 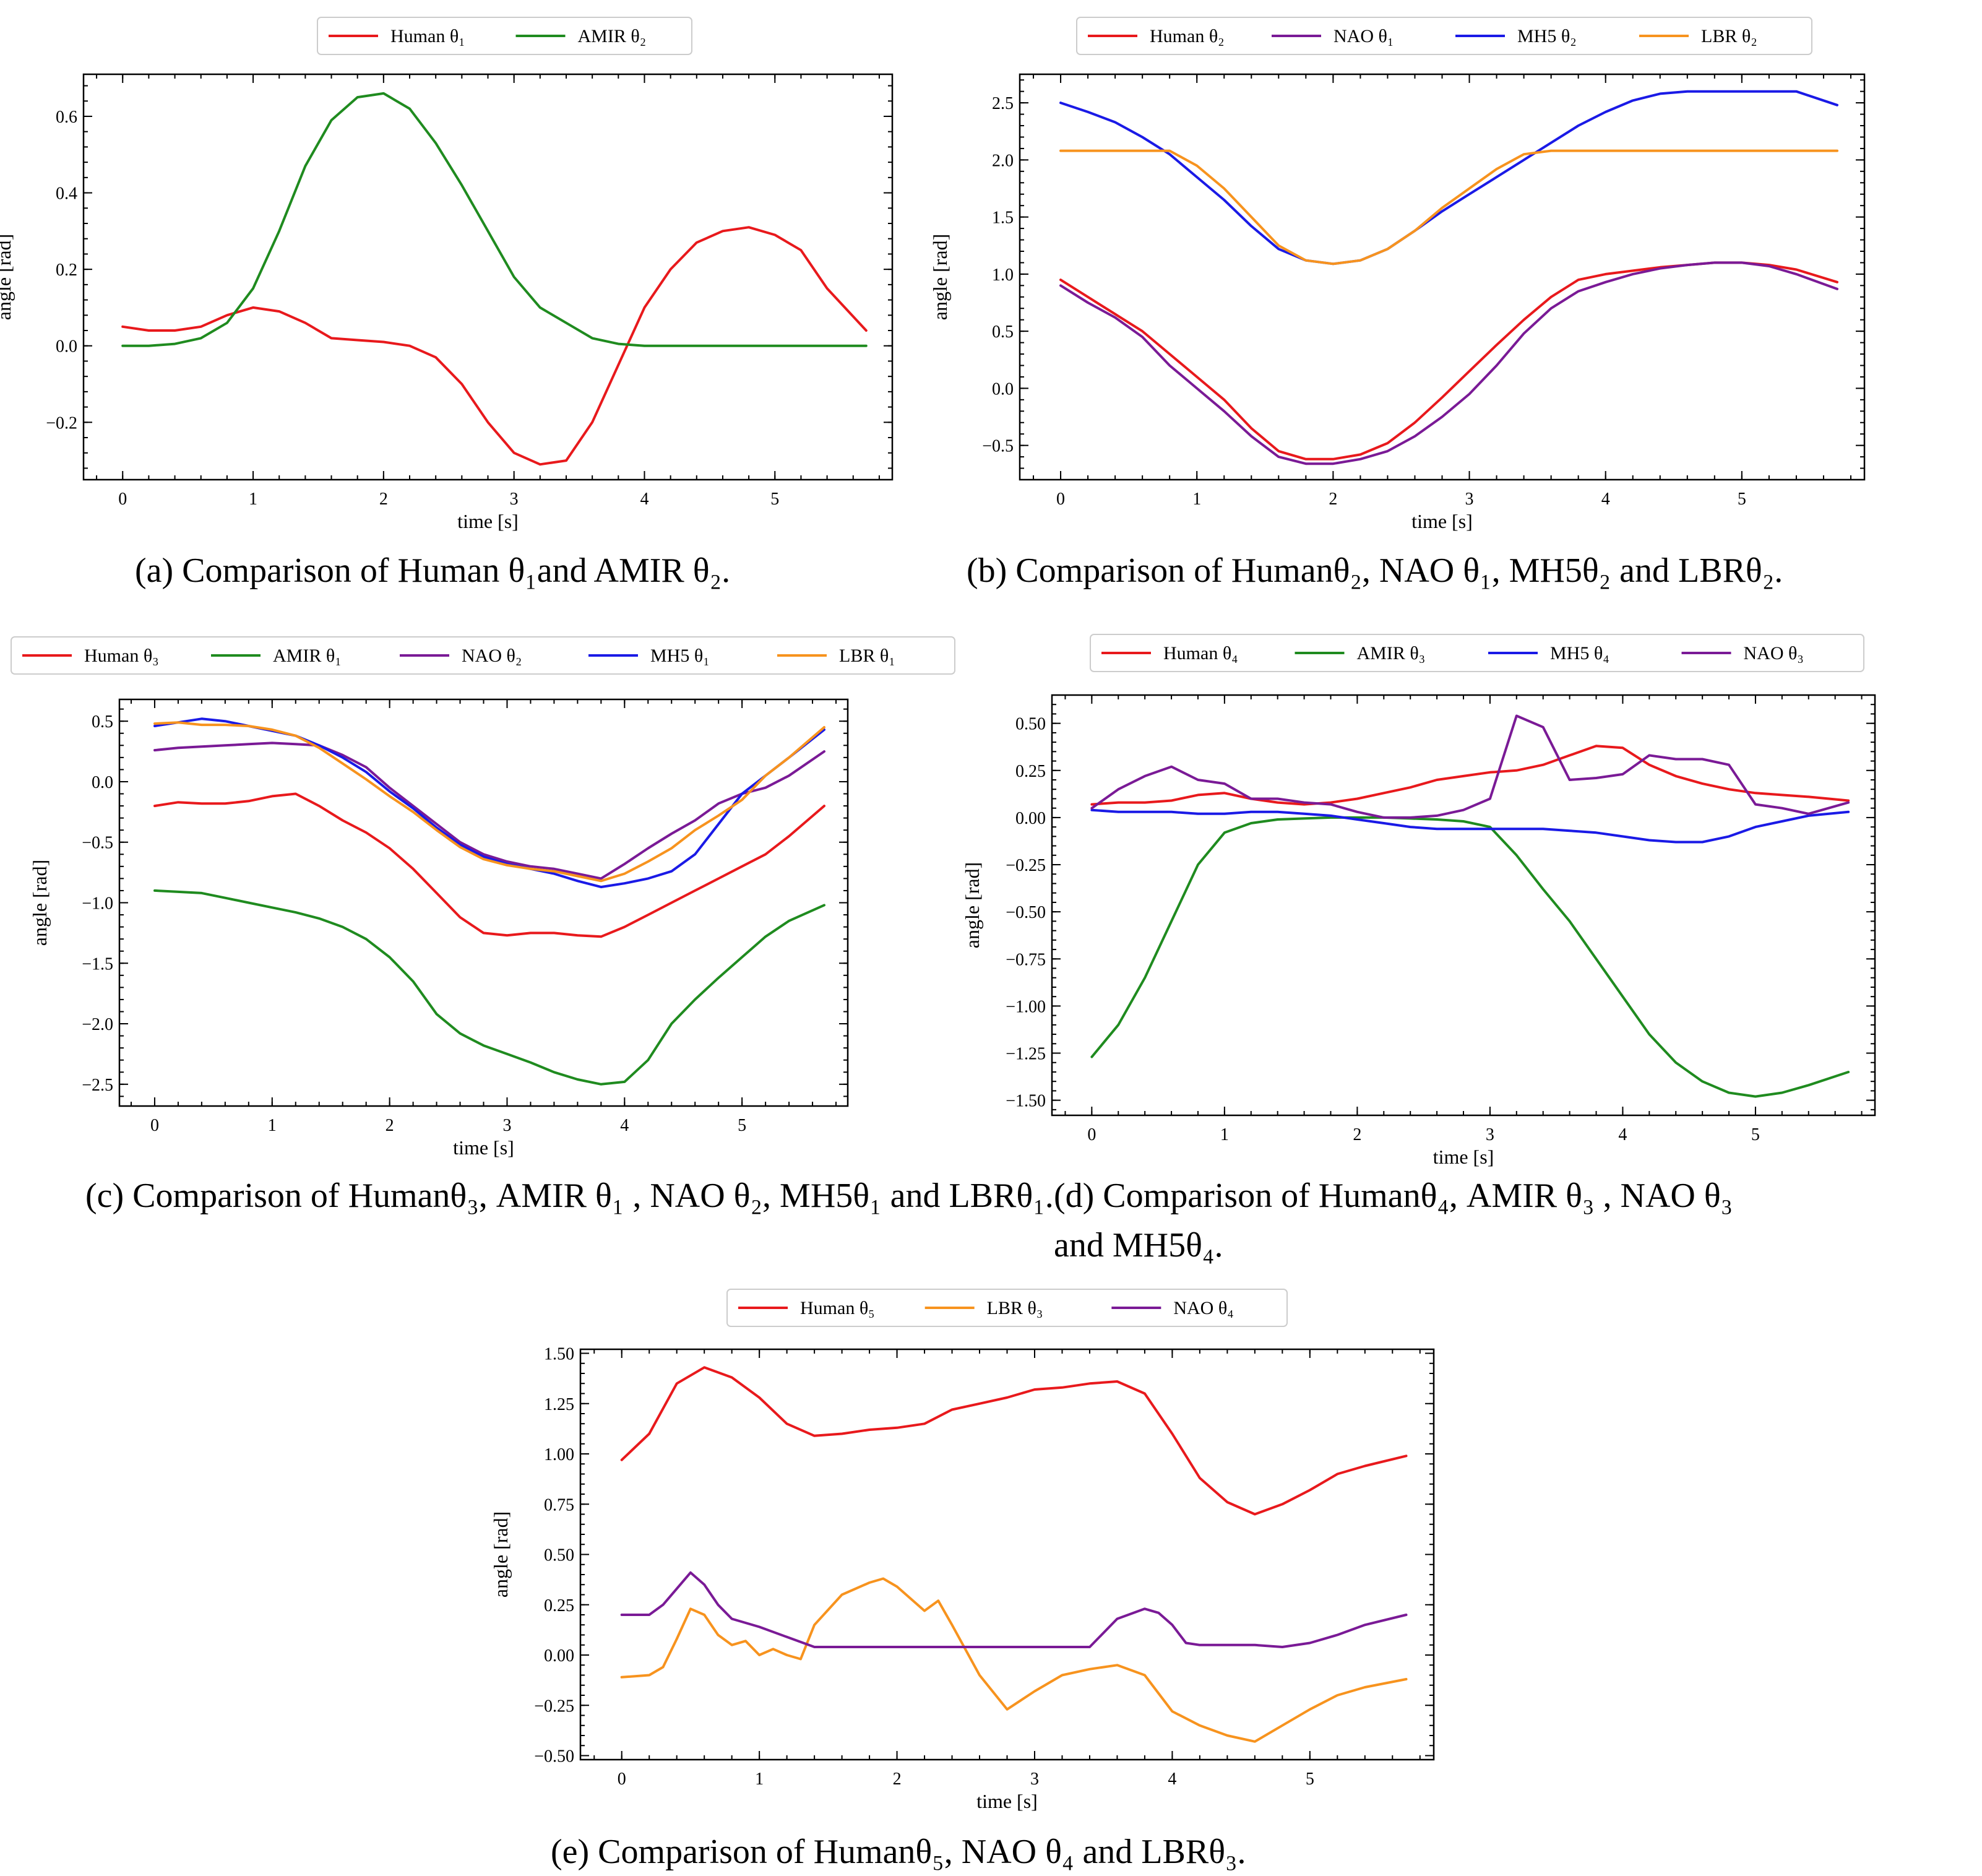 I want to click on y-tick-label: 1.50, so click(x=559, y=1355).